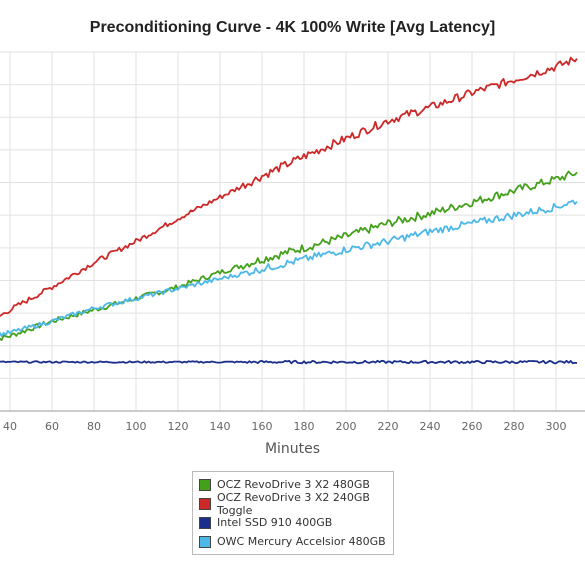 The height and width of the screenshot is (569, 585). I want to click on x-tick-label: 120, so click(178, 426).